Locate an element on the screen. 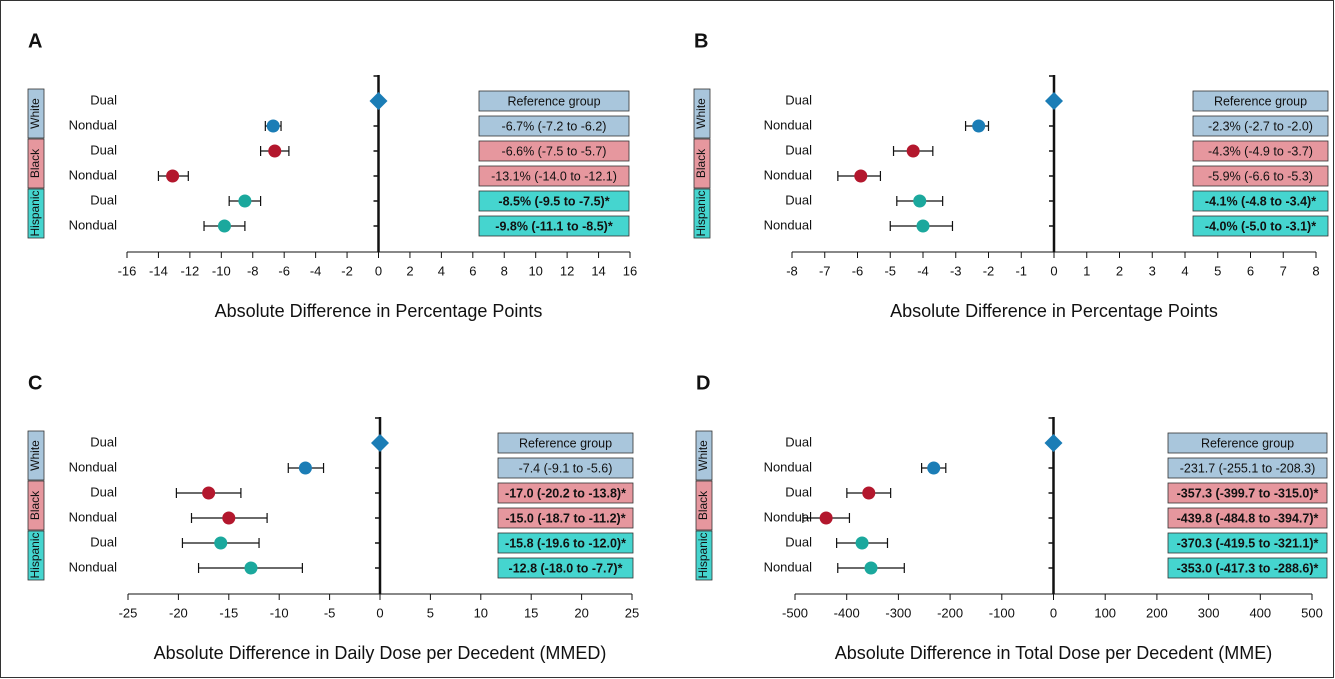  x-tick-label: 200 is located at coordinates (1157, 612).